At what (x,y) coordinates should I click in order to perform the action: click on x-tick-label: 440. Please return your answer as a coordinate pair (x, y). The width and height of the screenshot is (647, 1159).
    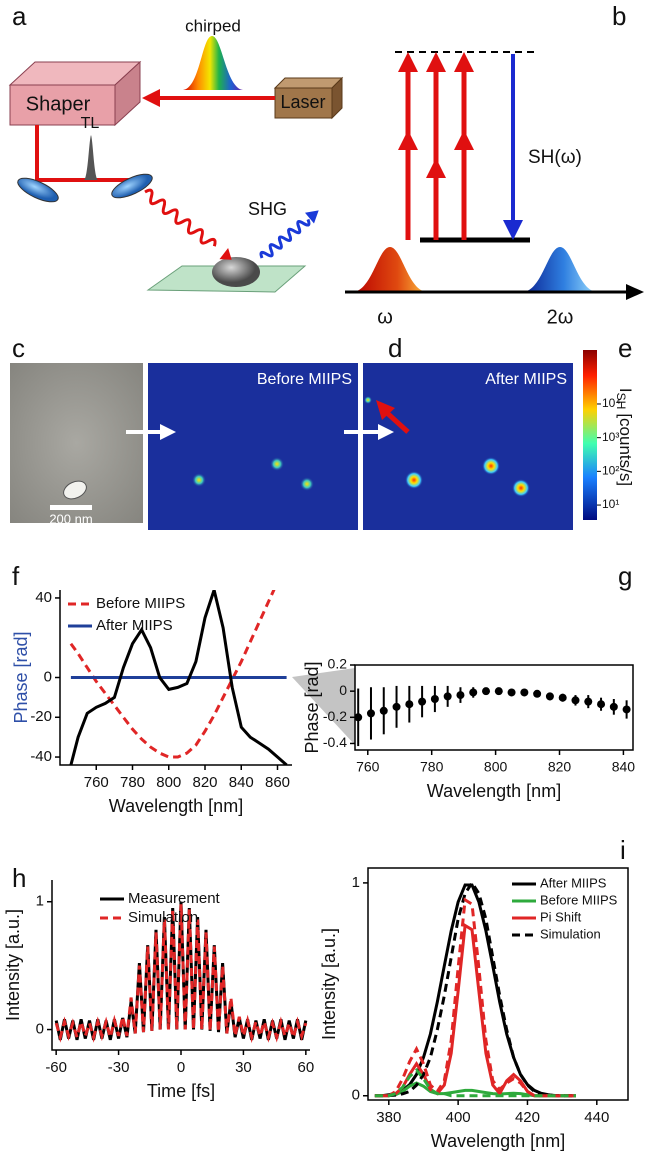
    Looking at the image, I should click on (596, 1117).